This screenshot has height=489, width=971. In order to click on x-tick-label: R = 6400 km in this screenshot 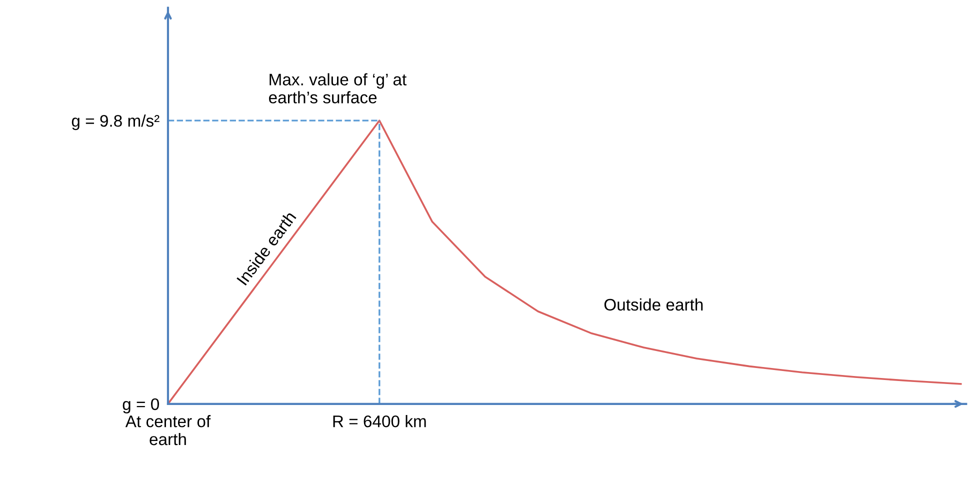, I will do `click(379, 421)`.